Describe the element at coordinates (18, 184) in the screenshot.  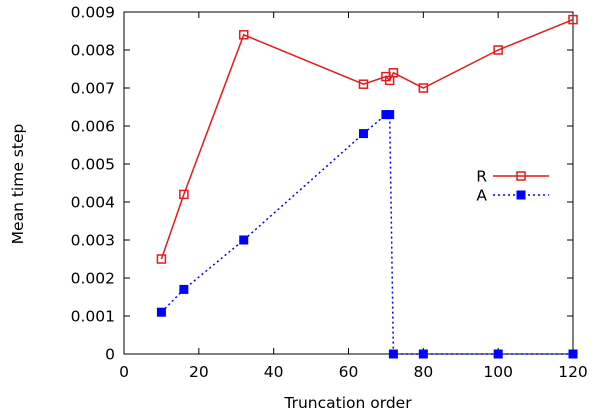
I see `y-axis-label: Mean time step` at that location.